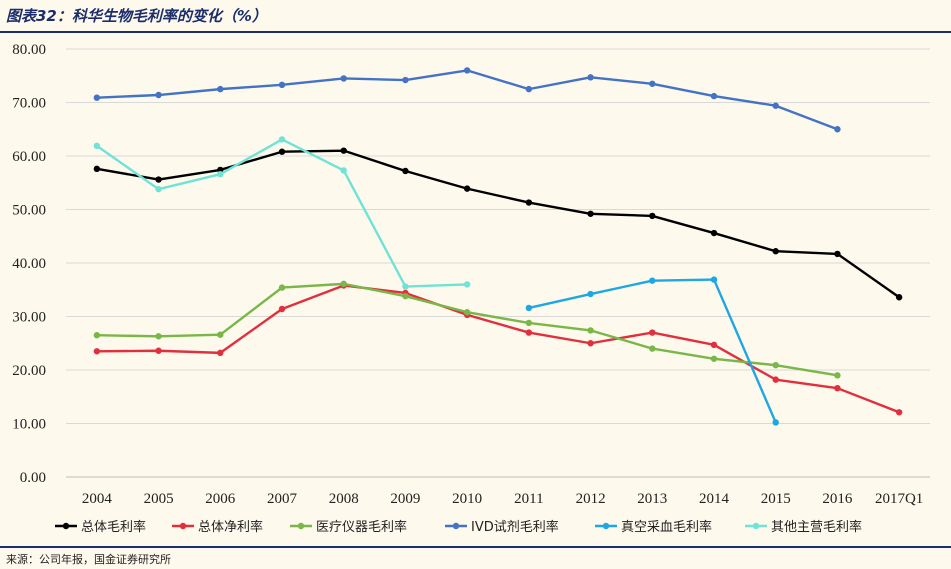 The width and height of the screenshot is (951, 569). I want to click on x-tick-label: 2004, so click(97, 499).